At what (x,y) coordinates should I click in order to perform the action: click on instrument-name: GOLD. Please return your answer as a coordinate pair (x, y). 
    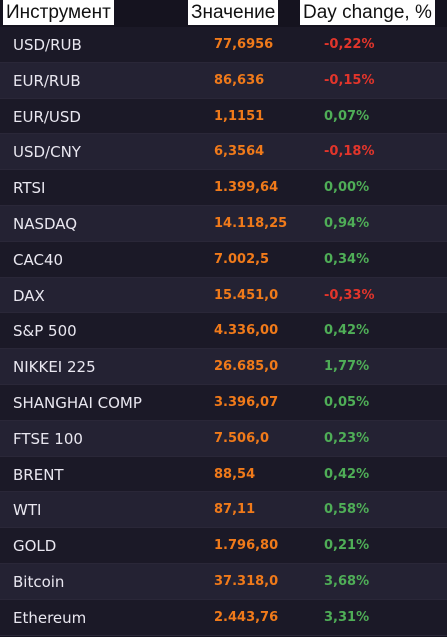
    Looking at the image, I should click on (35, 546).